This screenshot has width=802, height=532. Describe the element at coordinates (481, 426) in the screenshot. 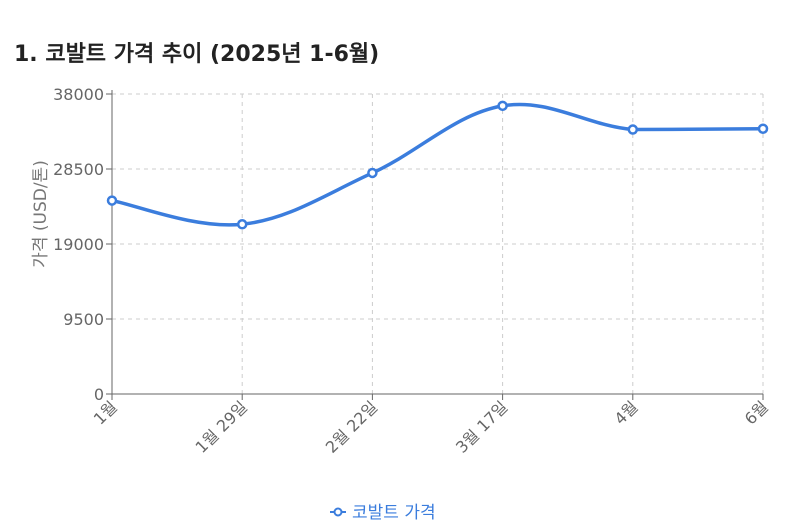

I see `x-tick-label: 3월 17일` at that location.